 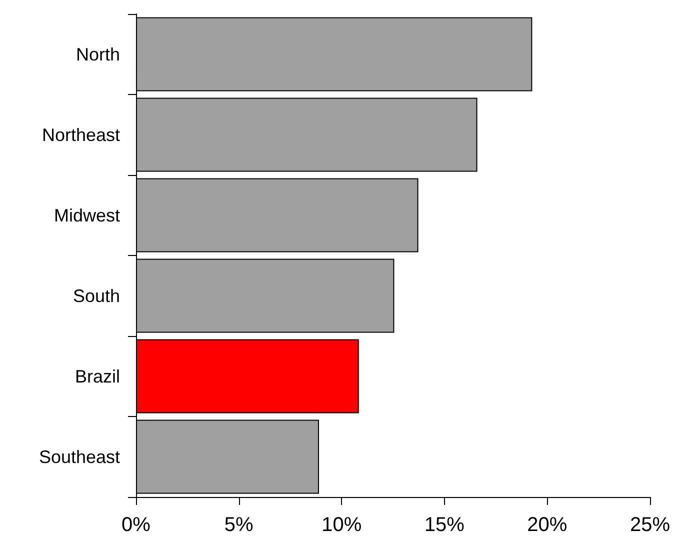 What do you see at coordinates (239, 525) in the screenshot?
I see `x-tick-label: 5%` at bounding box center [239, 525].